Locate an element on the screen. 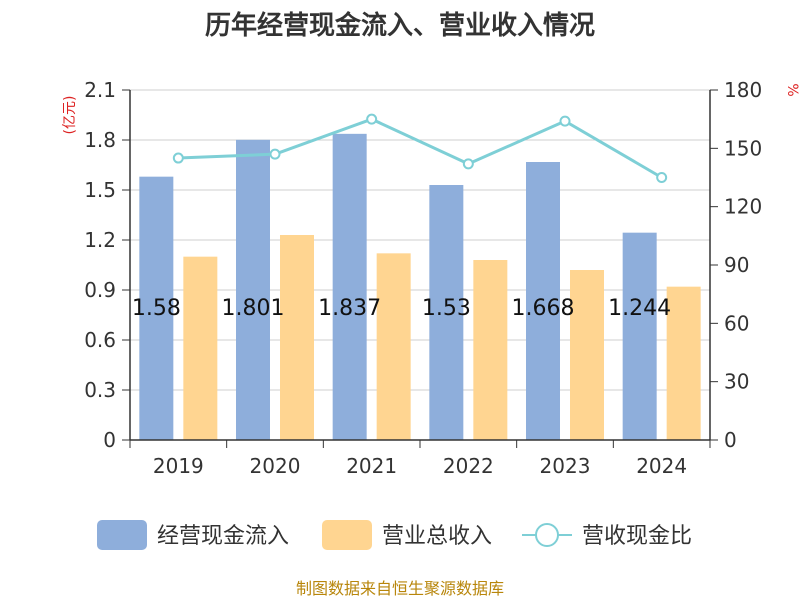 The width and height of the screenshot is (800, 600). ratio-line is located at coordinates (420, 148).